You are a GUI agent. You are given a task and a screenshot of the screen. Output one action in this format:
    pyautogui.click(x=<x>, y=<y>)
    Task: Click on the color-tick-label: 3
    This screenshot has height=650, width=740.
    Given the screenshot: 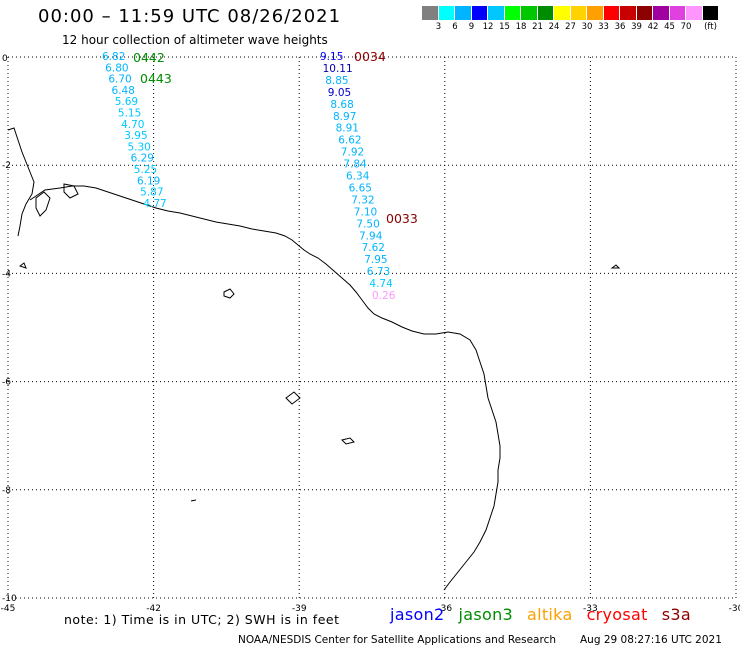 What is the action you would take?
    pyautogui.click(x=438, y=27)
    